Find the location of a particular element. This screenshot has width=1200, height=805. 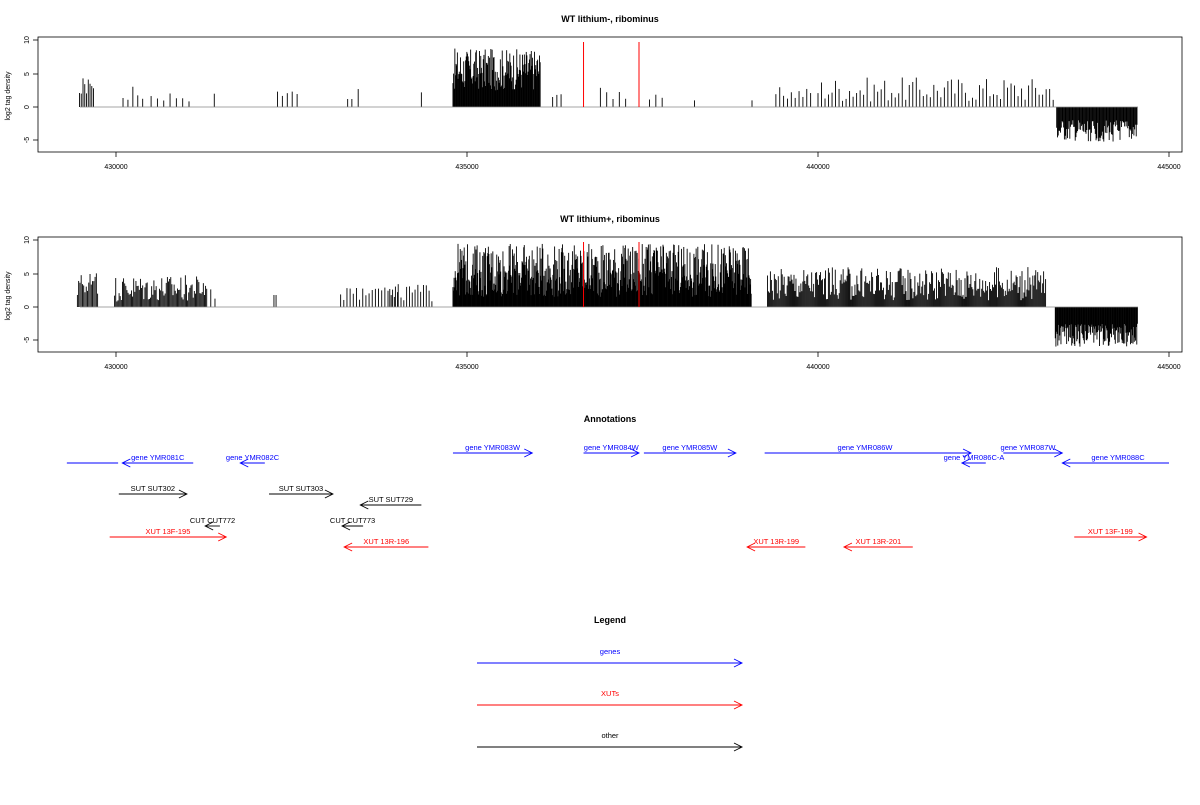

feature-label: gene YMR087W is located at coordinates (1029, 447).